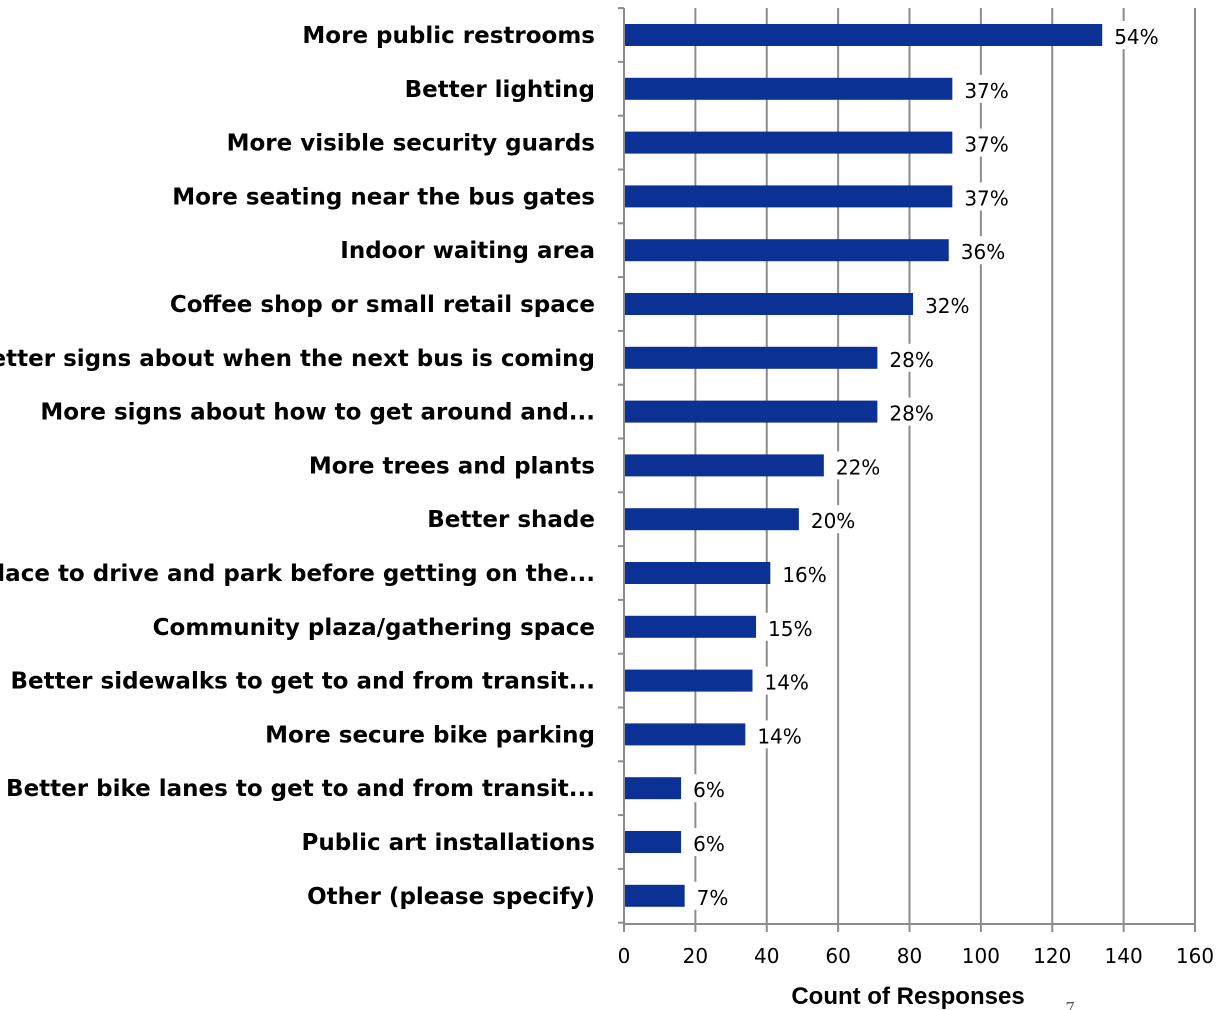  Describe the element at coordinates (909, 956) in the screenshot. I see `x-tick-label: 80` at that location.